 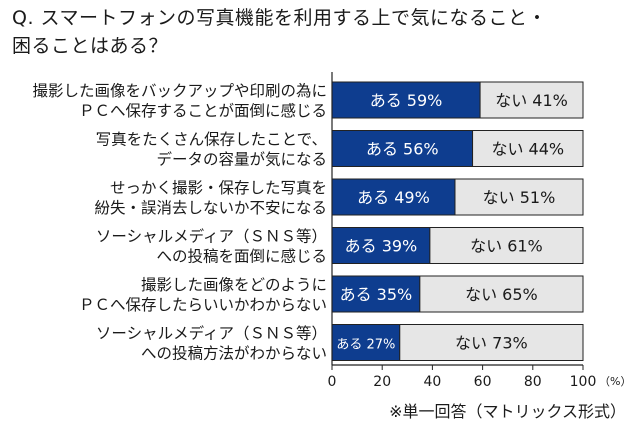 I want to click on category-label: ＰＣへ保存したらいいかわからない, so click(x=203, y=305).